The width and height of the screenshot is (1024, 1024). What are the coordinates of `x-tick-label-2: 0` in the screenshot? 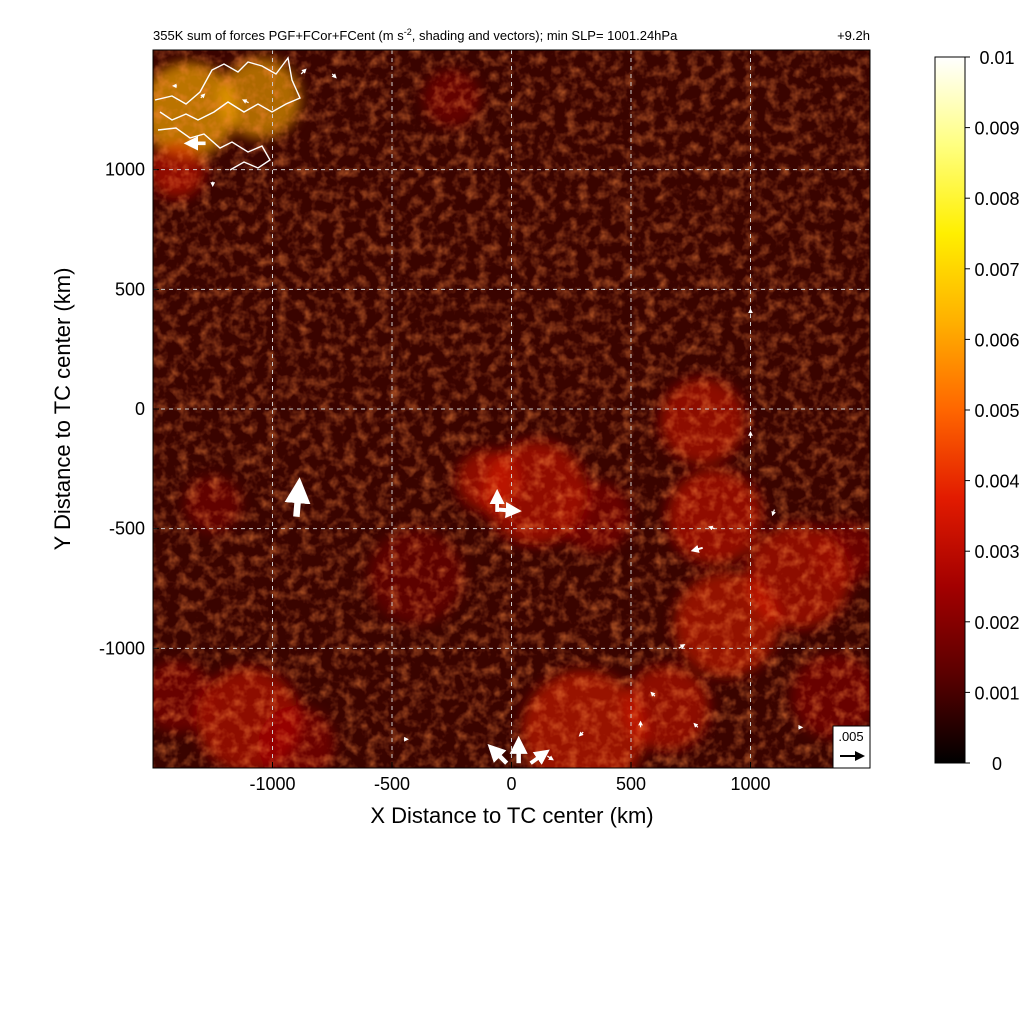 It's located at (511, 784).